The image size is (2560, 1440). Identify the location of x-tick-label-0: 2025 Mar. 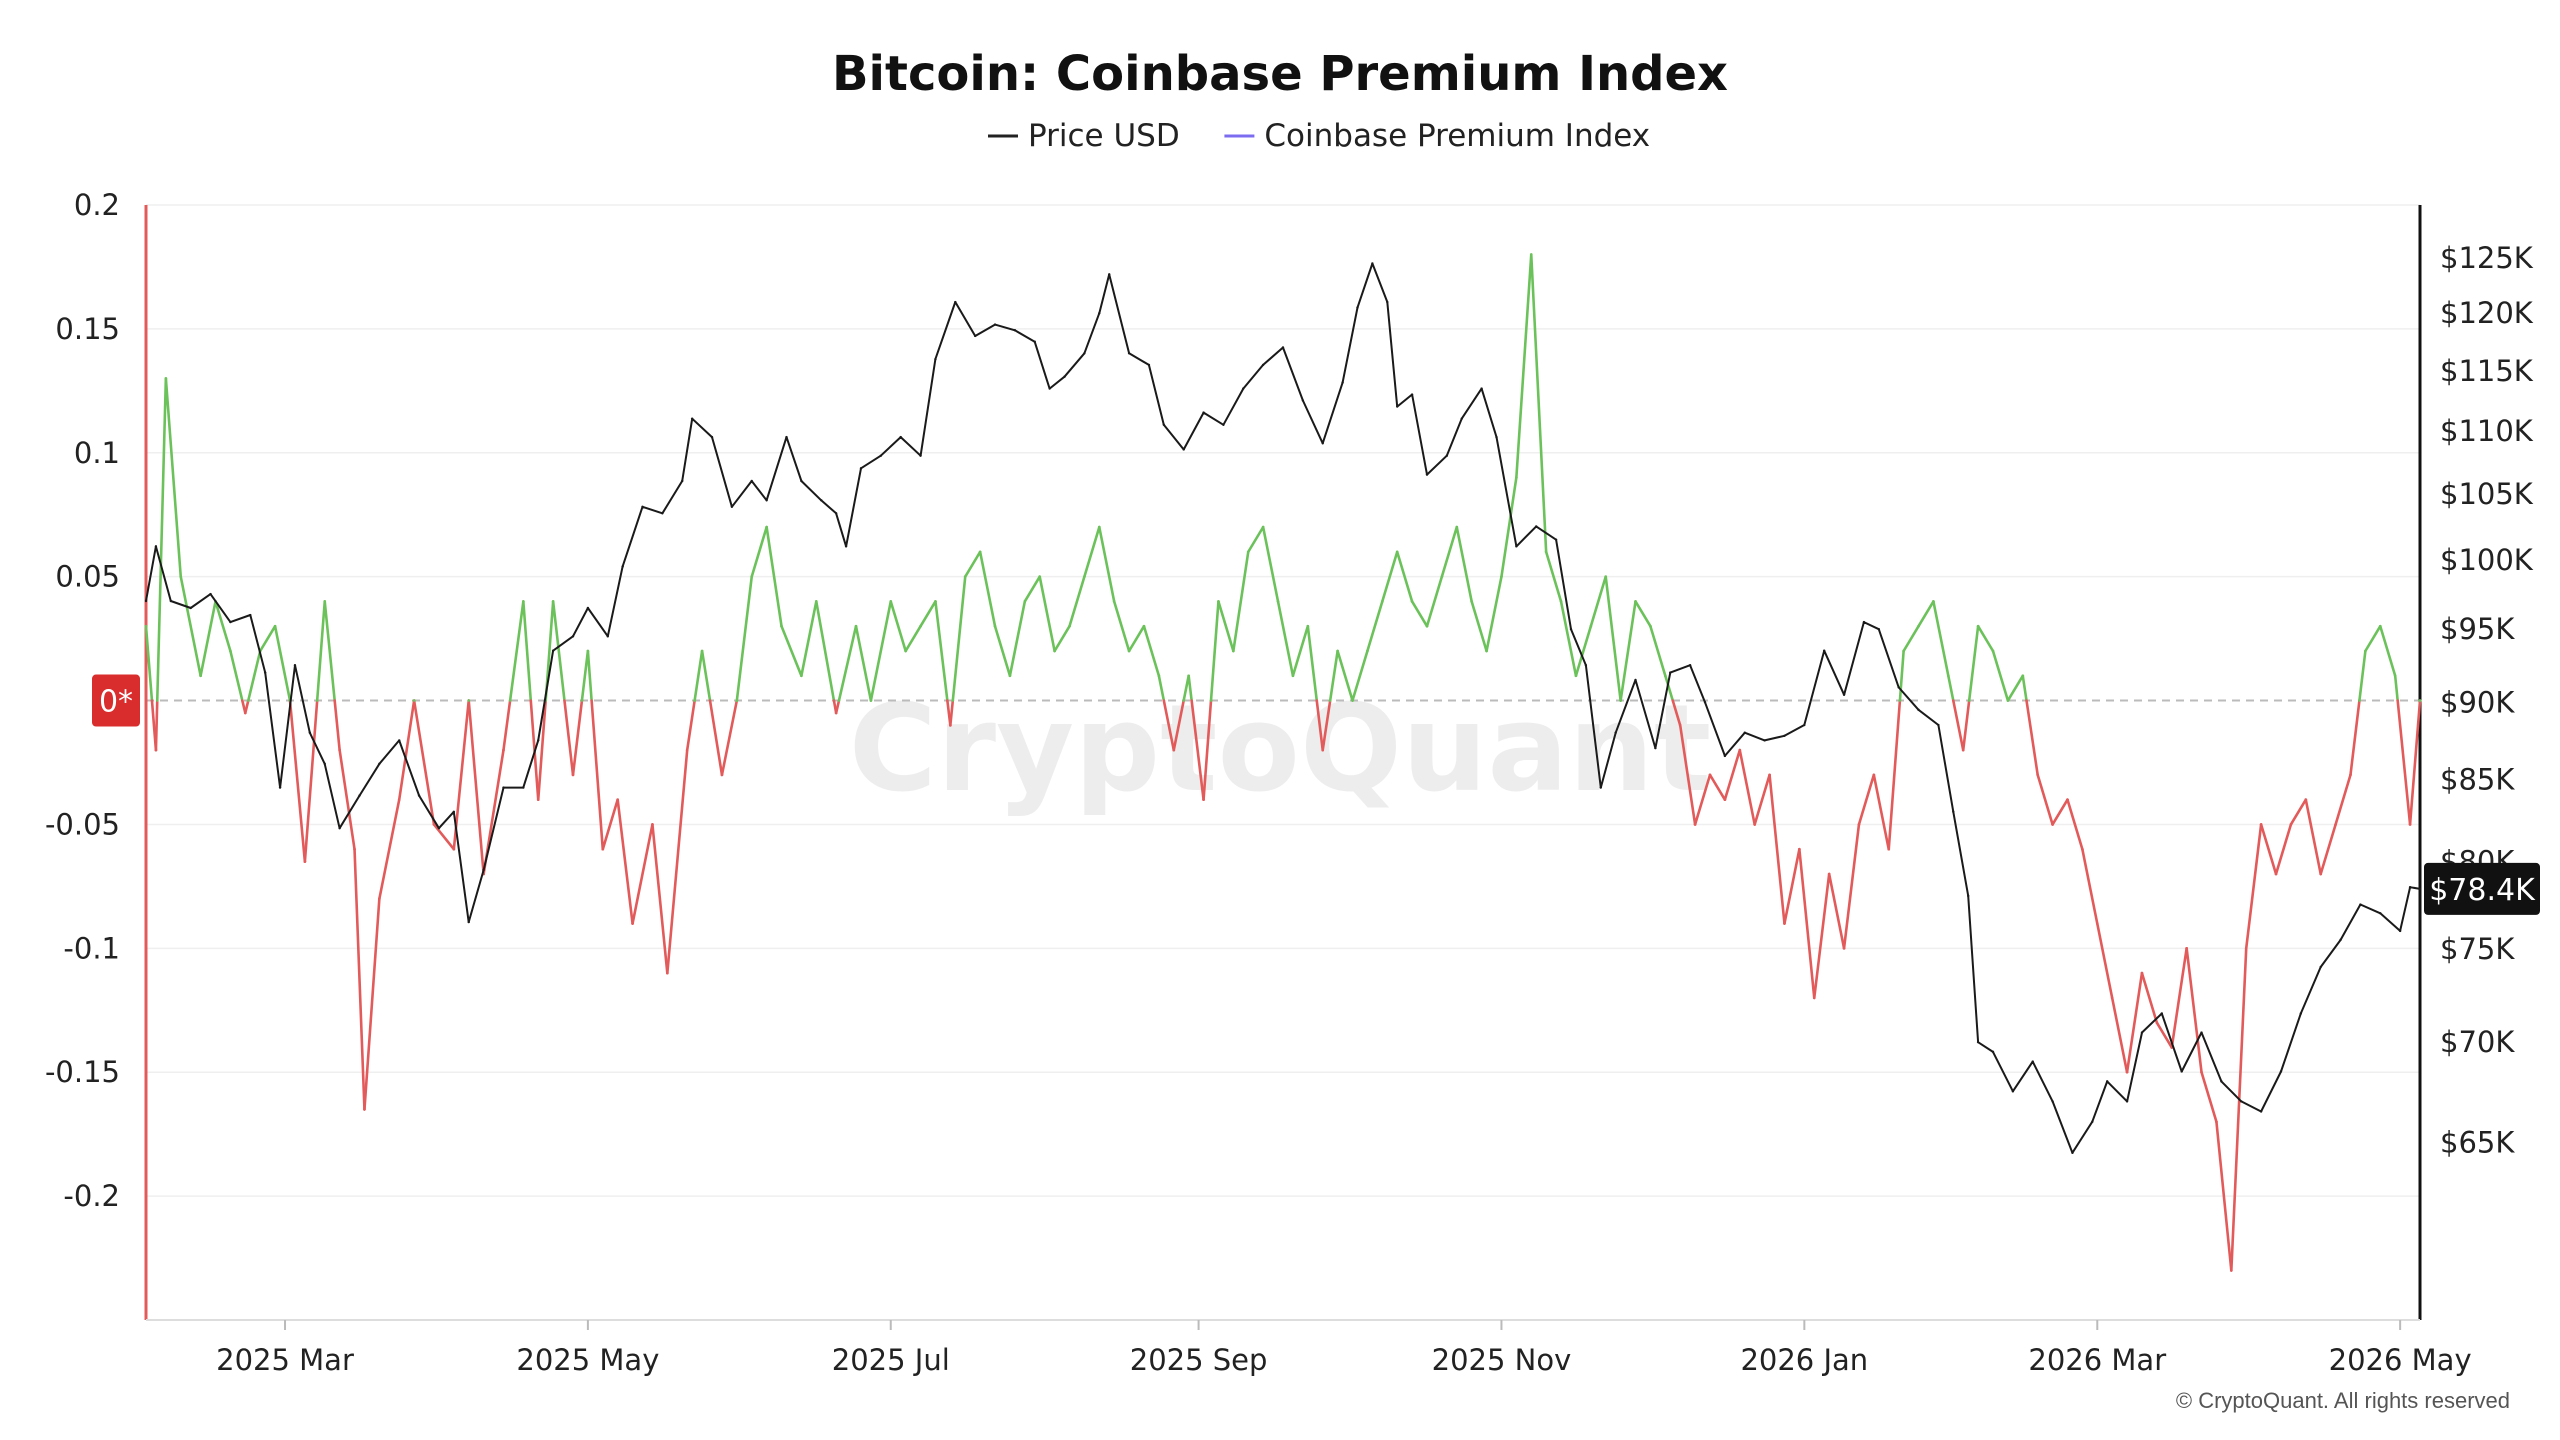
(285, 1360).